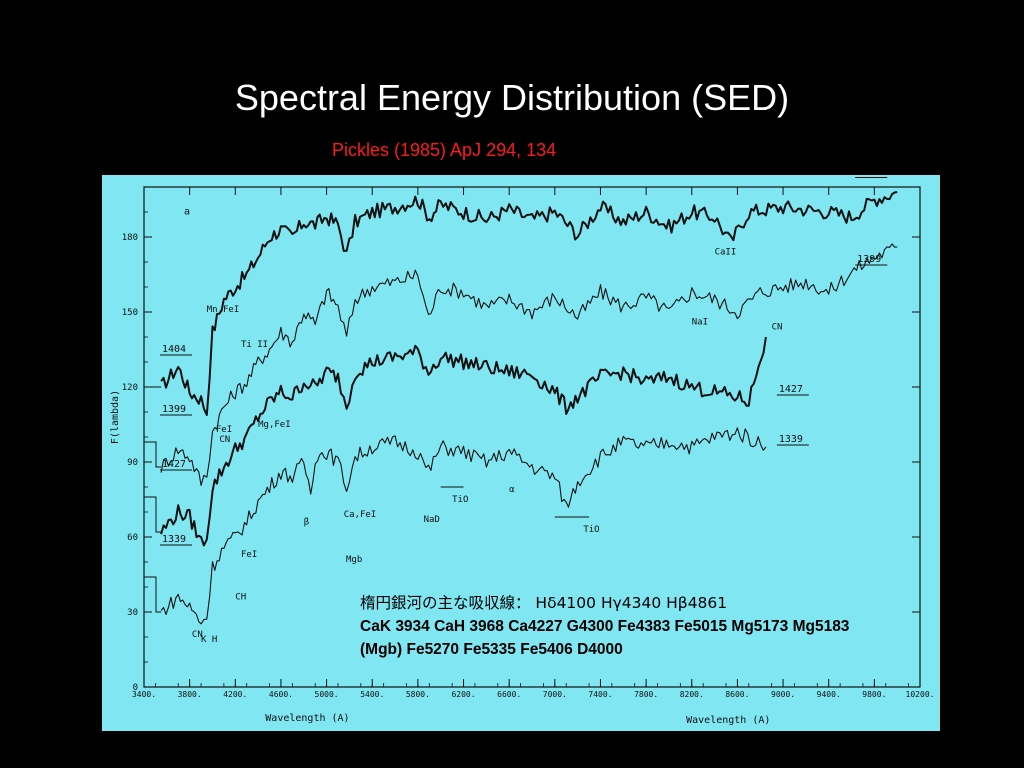 This screenshot has height=768, width=1024. What do you see at coordinates (444, 150) in the screenshot?
I see `slide-subtitle: Pickles (1985) ApJ 294, 134` at bounding box center [444, 150].